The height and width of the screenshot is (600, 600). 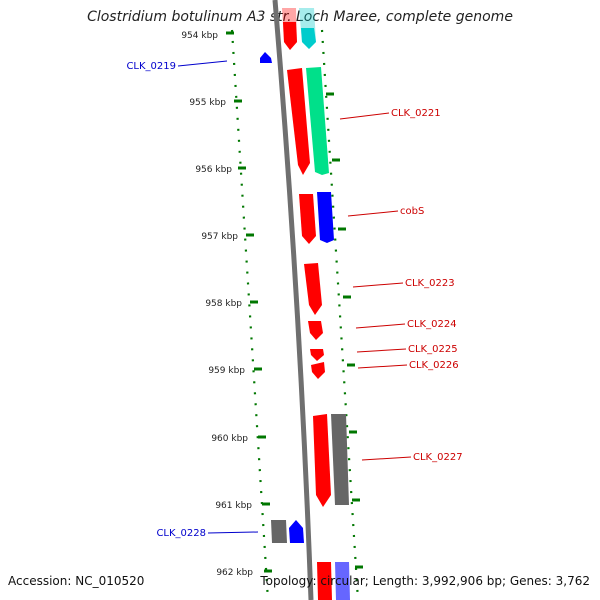 What do you see at coordinates (296, 531) in the screenshot?
I see `gene-clk0228-blue` at bounding box center [296, 531].